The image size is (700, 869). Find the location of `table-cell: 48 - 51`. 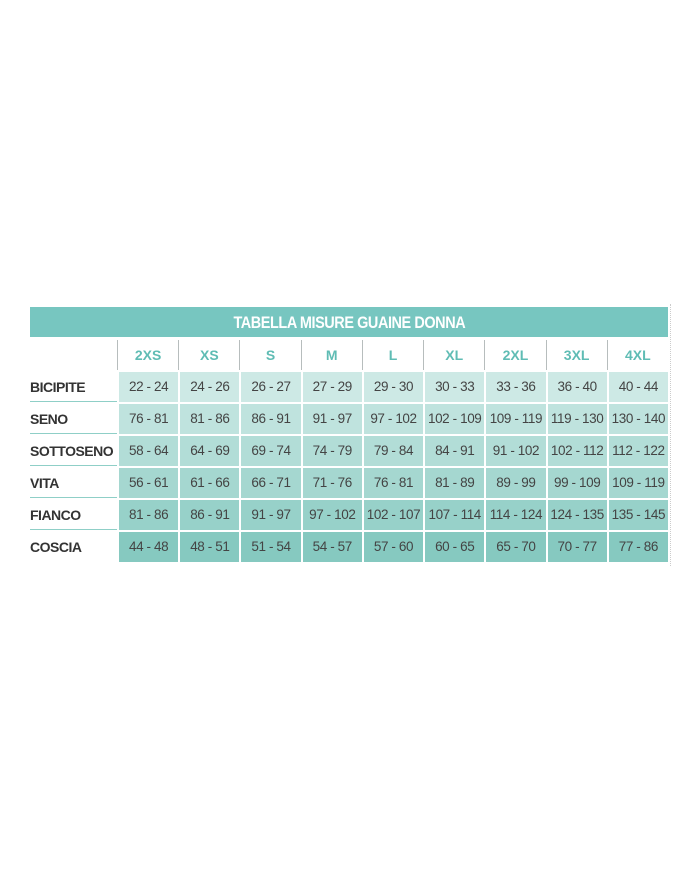

table-cell: 48 - 51 is located at coordinates (210, 547).